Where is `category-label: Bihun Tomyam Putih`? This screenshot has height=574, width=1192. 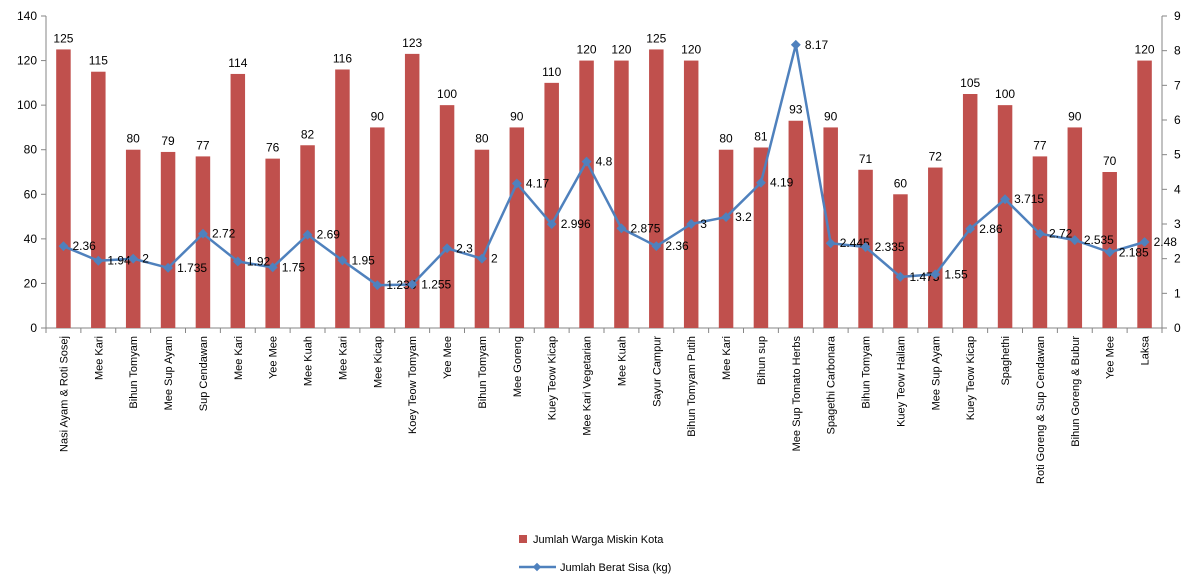
category-label: Bihun Tomyam Putih is located at coordinates (692, 386).